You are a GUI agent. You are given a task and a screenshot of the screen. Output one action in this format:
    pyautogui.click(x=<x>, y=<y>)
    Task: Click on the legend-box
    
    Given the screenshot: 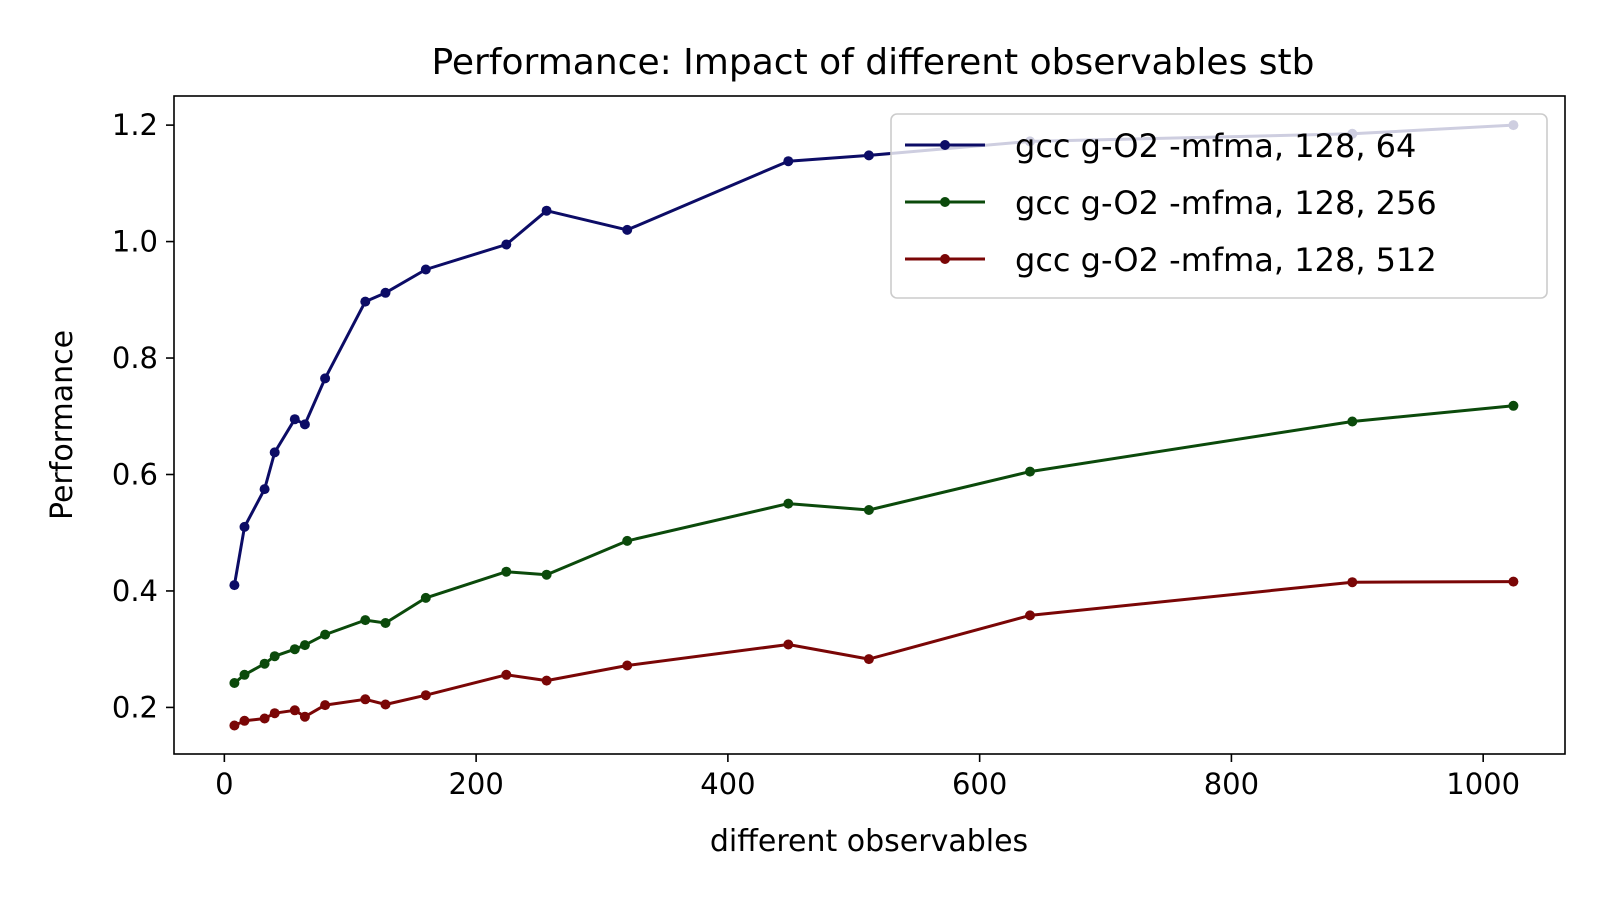 What is the action you would take?
    pyautogui.click(x=1219, y=206)
    